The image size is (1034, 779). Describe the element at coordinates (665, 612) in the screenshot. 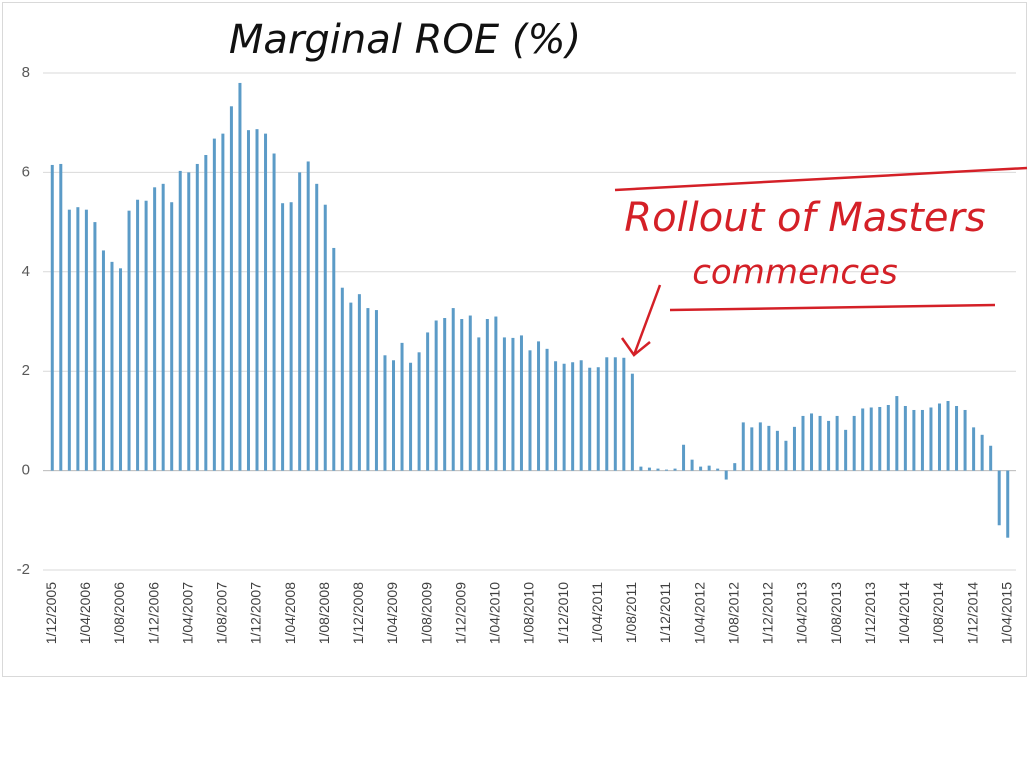

I see `x-tick-label: 1/12/2011` at that location.